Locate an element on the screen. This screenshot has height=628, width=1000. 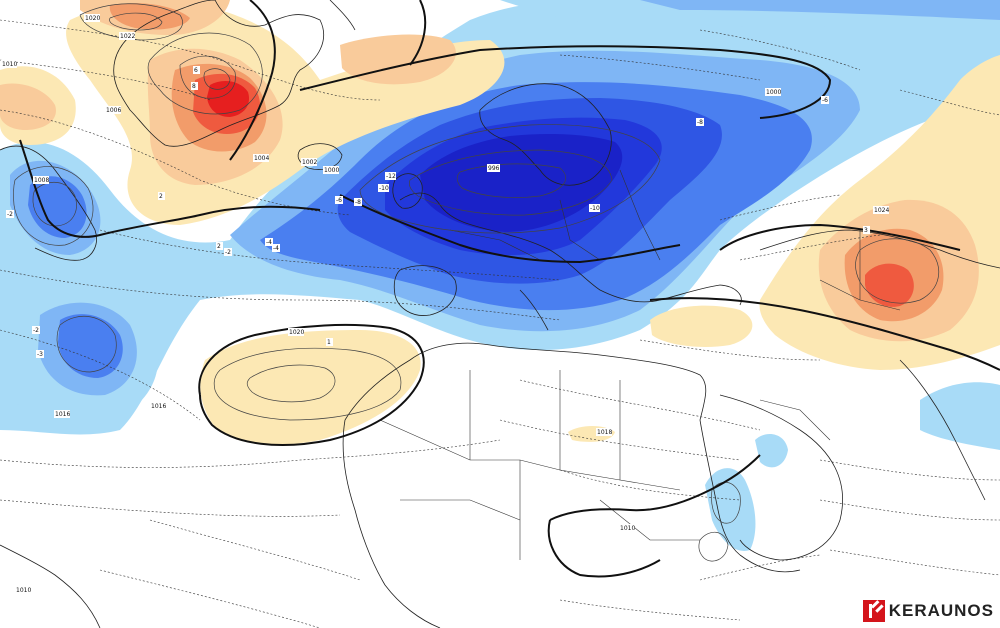
anomaly-label-neg4b: -4 is located at coordinates (276, 248).